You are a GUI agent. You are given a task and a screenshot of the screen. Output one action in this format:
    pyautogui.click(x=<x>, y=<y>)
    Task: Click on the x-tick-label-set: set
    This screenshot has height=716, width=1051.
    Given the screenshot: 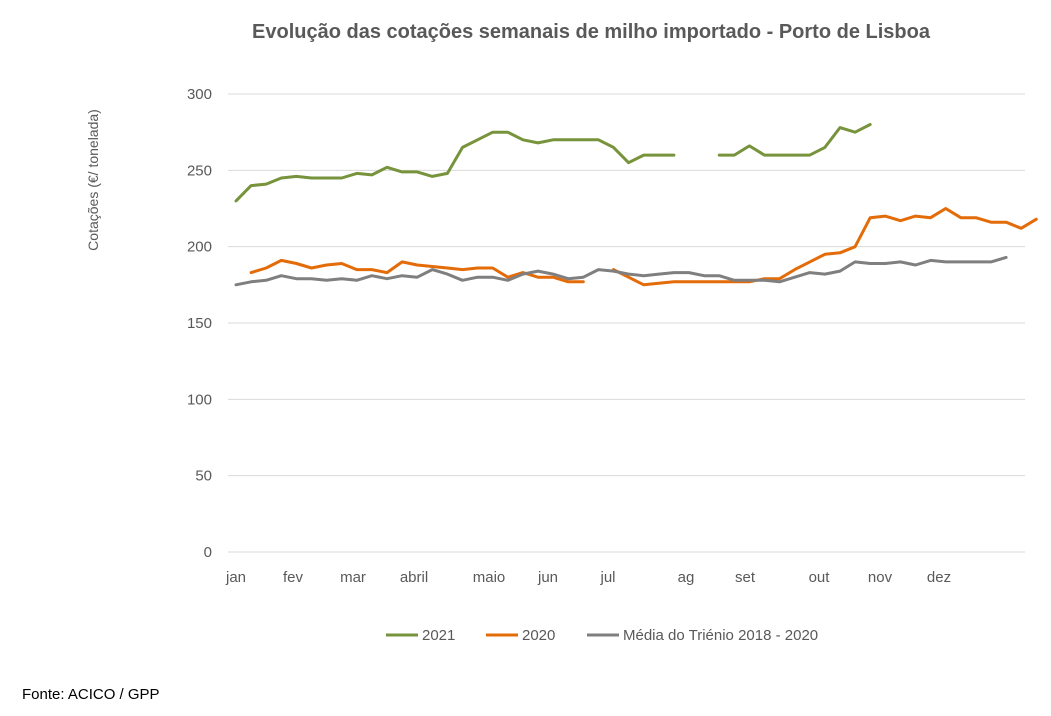 What is the action you would take?
    pyautogui.click(x=745, y=577)
    